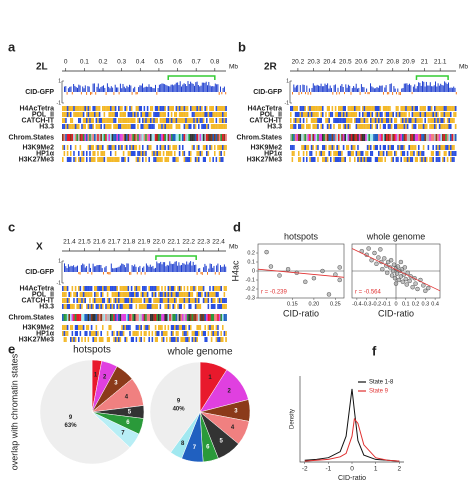 The width and height of the screenshot is (474, 492). What do you see at coordinates (396, 236) in the screenshot?
I see `plot-title: whole genome` at bounding box center [396, 236].